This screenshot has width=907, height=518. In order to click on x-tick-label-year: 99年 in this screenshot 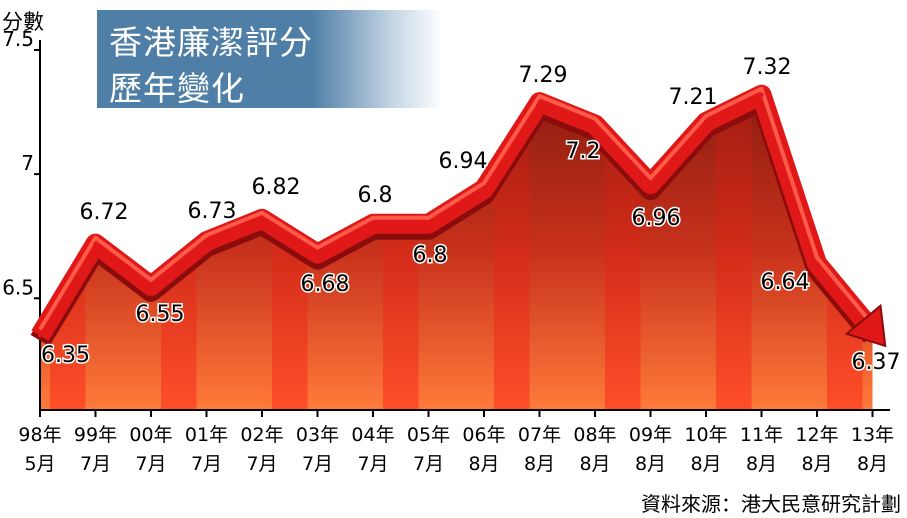, I will do `click(95, 435)`.